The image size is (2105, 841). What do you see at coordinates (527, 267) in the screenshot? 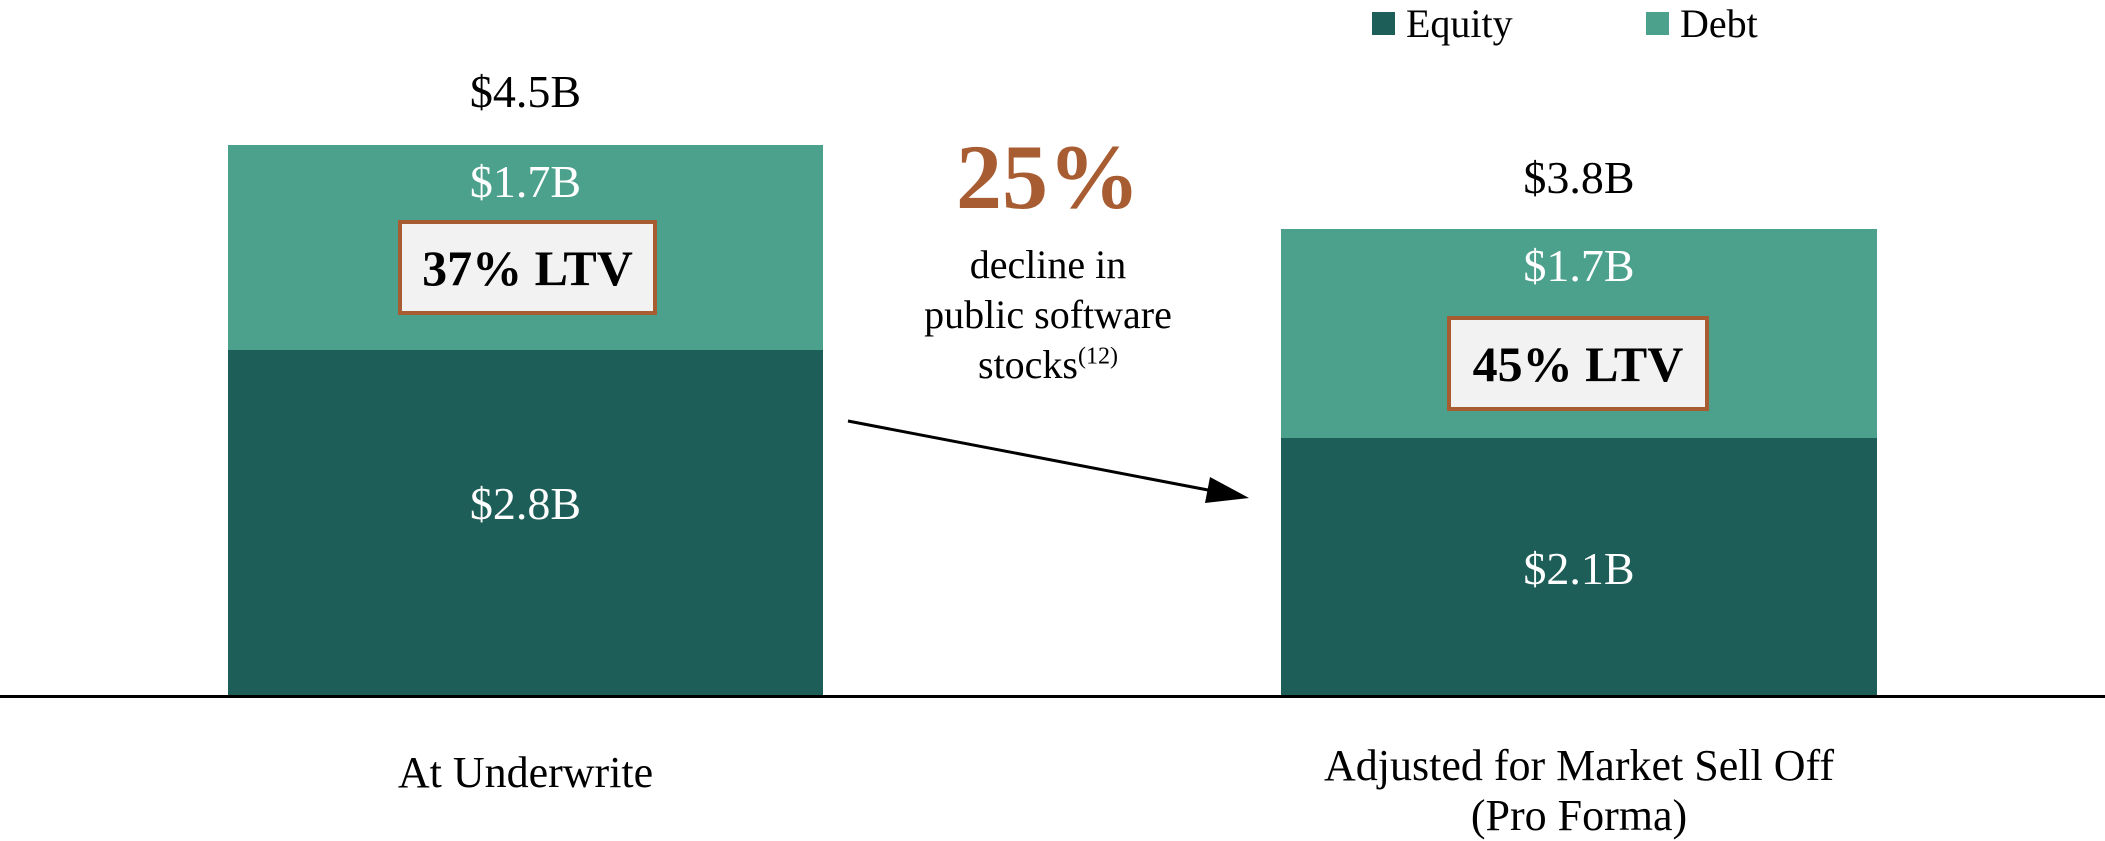
I see `left-ltv-badge: 37% LTV` at bounding box center [527, 267].